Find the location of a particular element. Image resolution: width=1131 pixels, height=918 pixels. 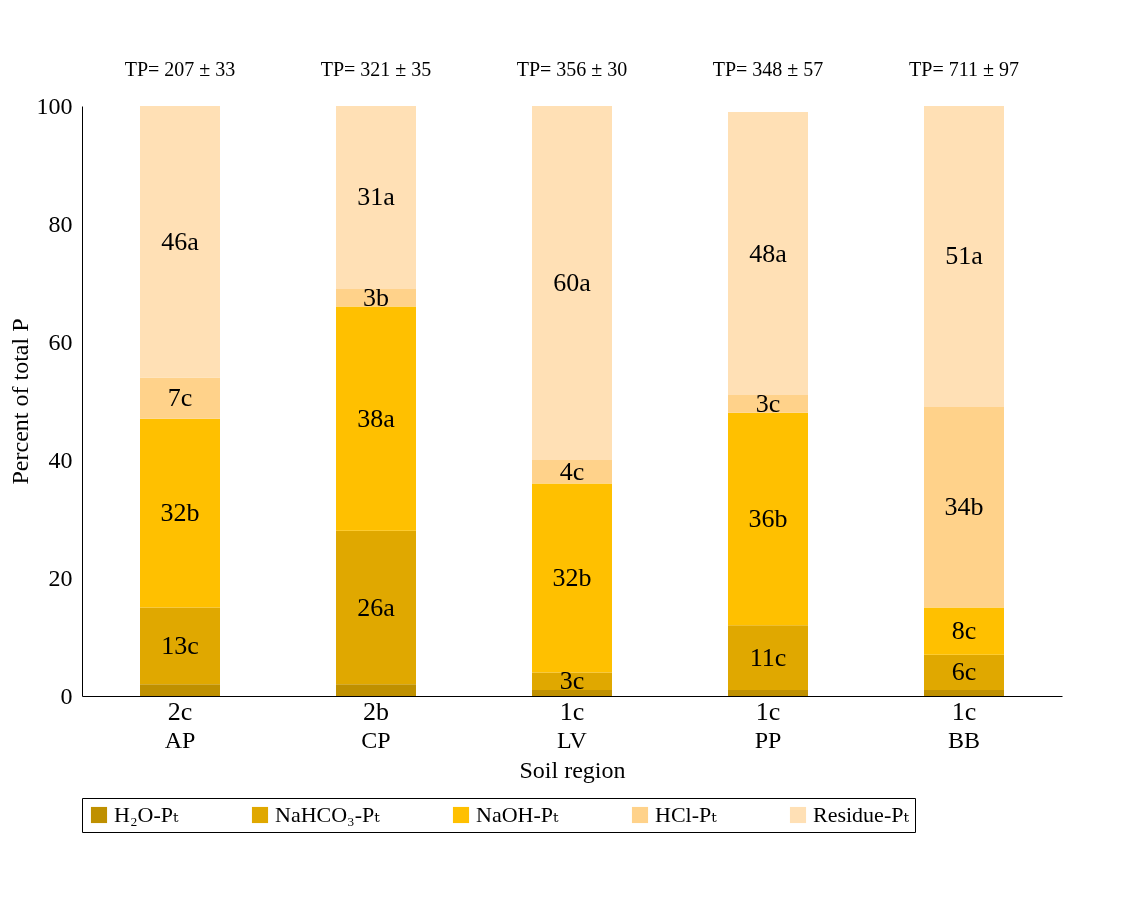

text: TP= 711 ± 97 is located at coordinates (964, 69).